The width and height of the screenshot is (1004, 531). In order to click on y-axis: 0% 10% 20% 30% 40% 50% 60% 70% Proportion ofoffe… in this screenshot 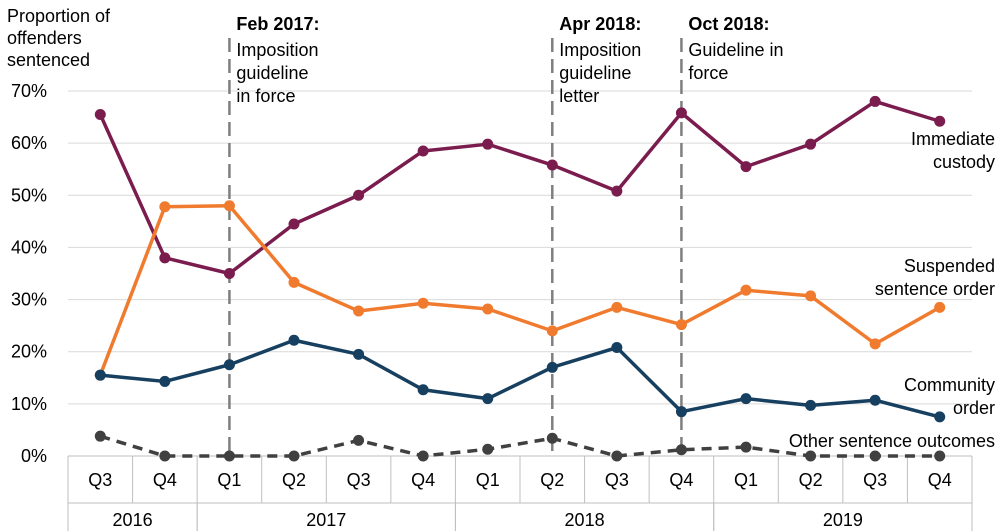, I will do `click(59, 236)`.